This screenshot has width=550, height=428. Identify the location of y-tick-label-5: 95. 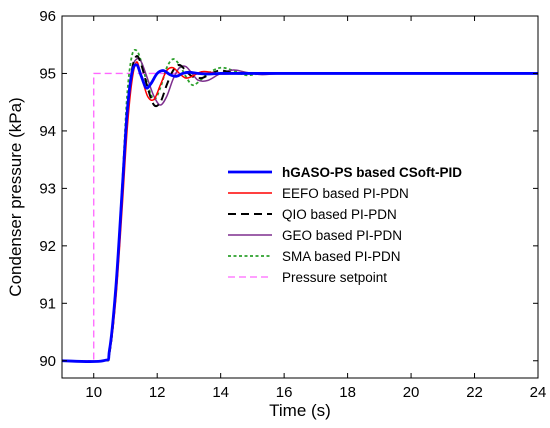
(47, 73).